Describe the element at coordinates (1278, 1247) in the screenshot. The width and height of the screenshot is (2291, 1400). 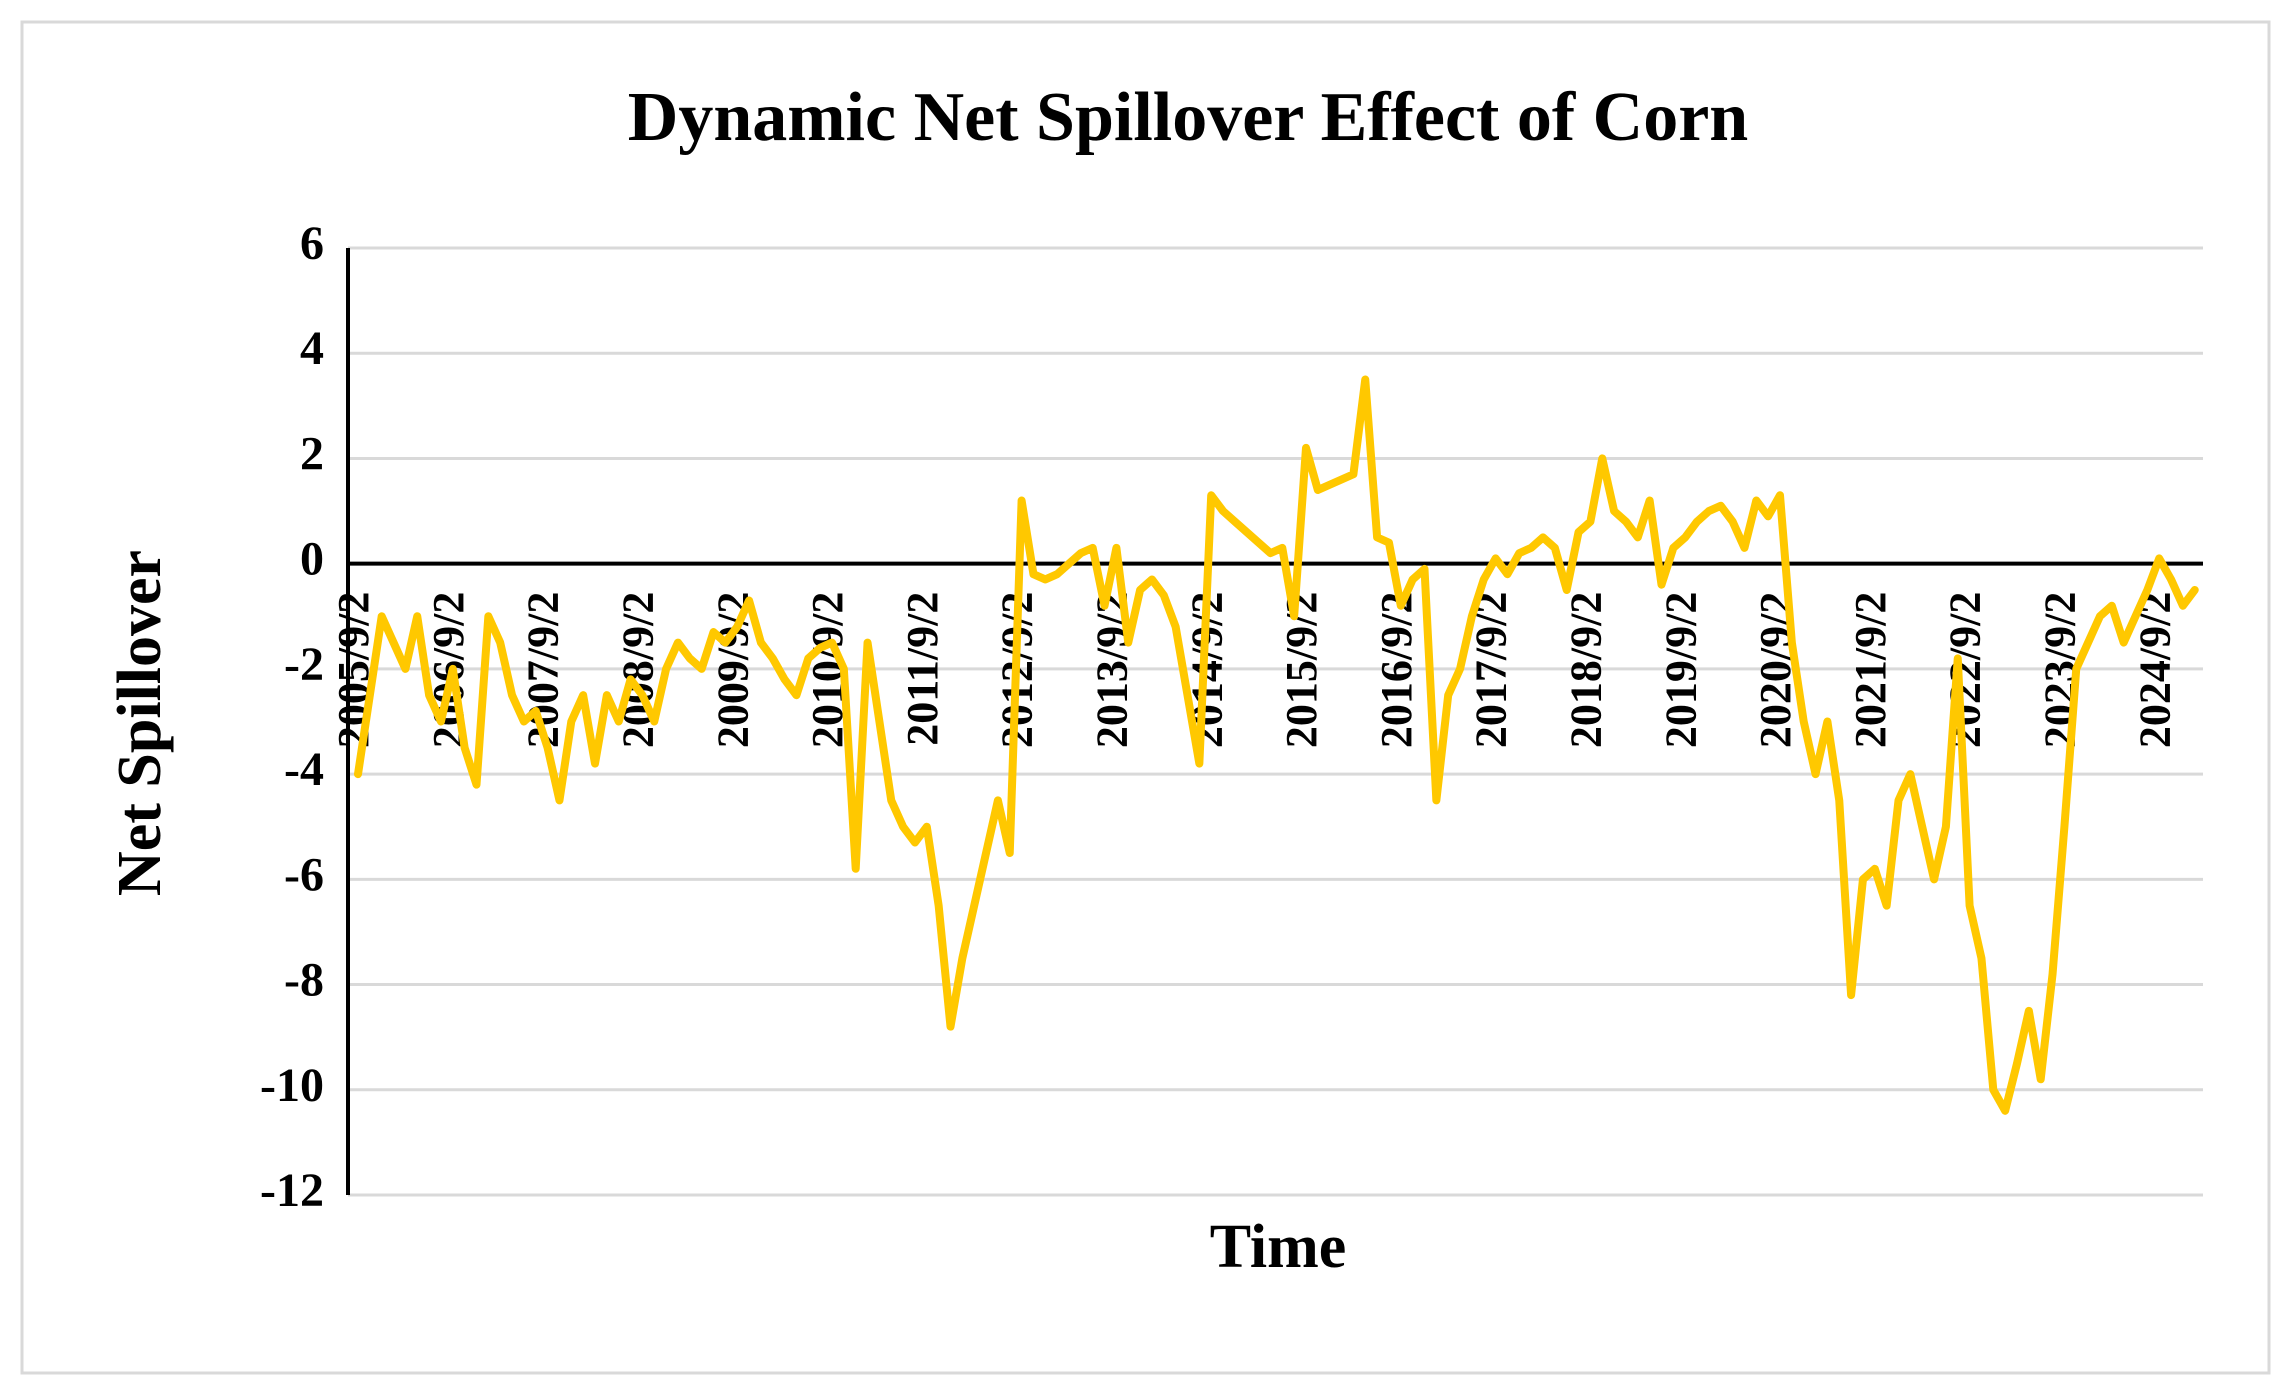
I see `x-axis-title: Time` at that location.